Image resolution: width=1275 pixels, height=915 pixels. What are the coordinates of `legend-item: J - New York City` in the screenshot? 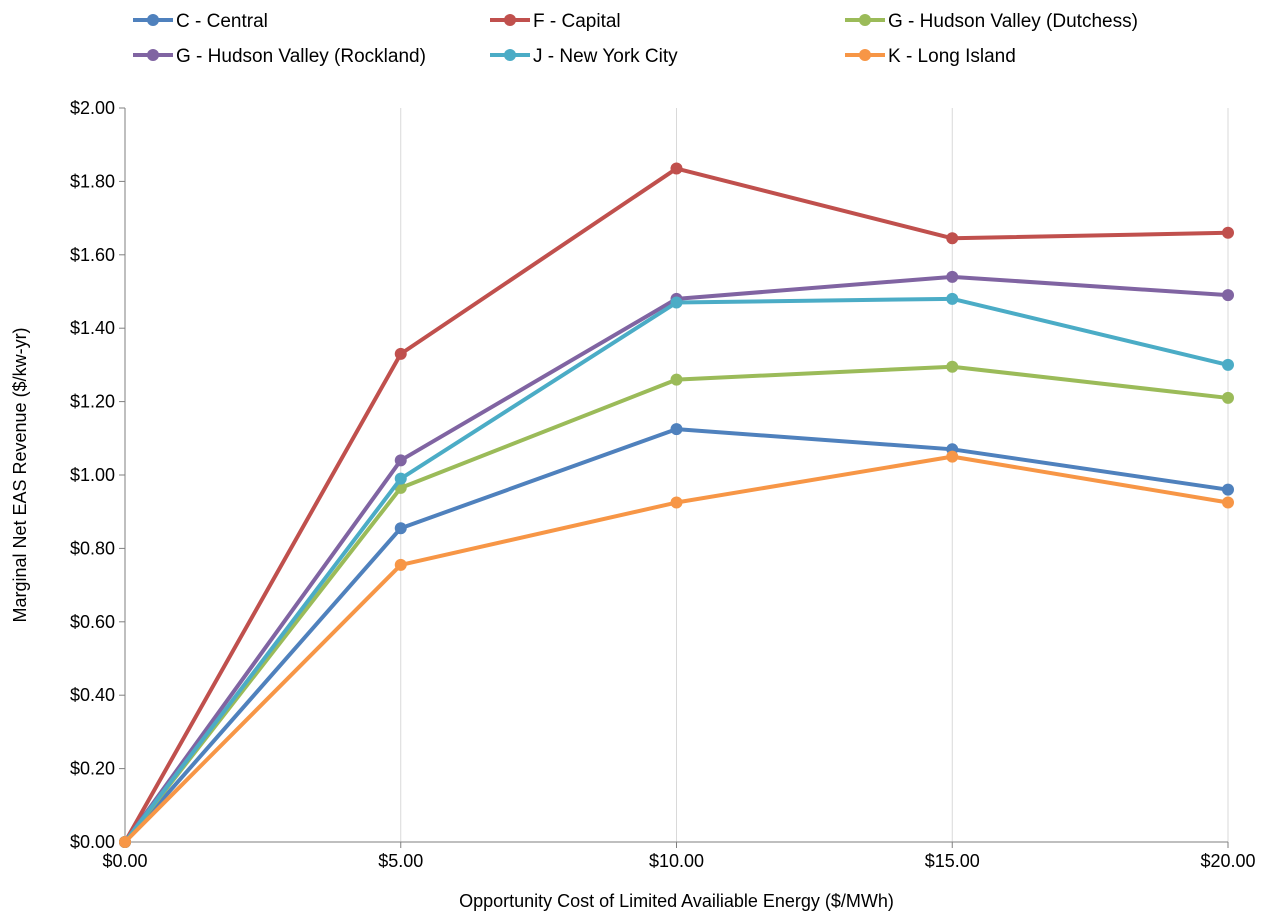 It's located at (584, 56).